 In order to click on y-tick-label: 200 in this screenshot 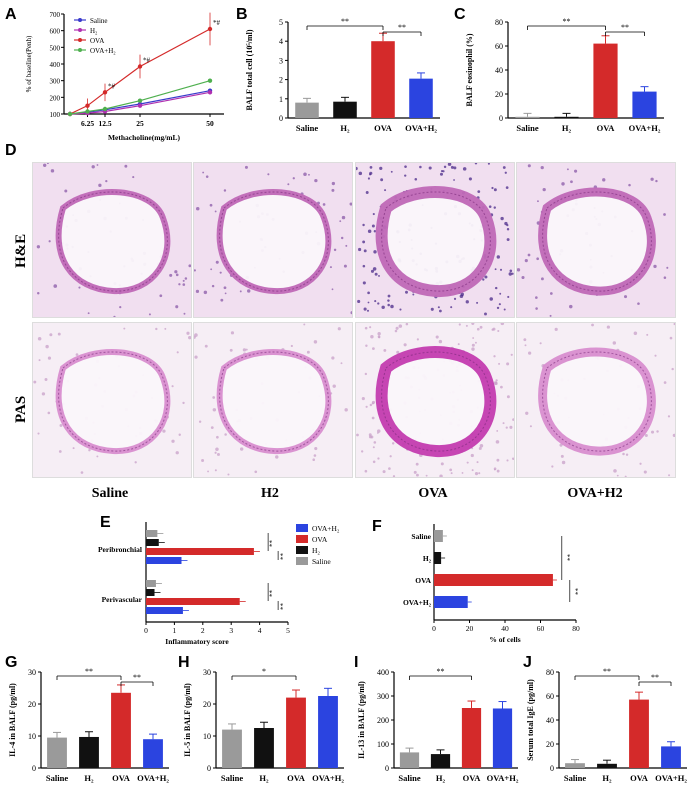, I will do `click(55, 98)`.